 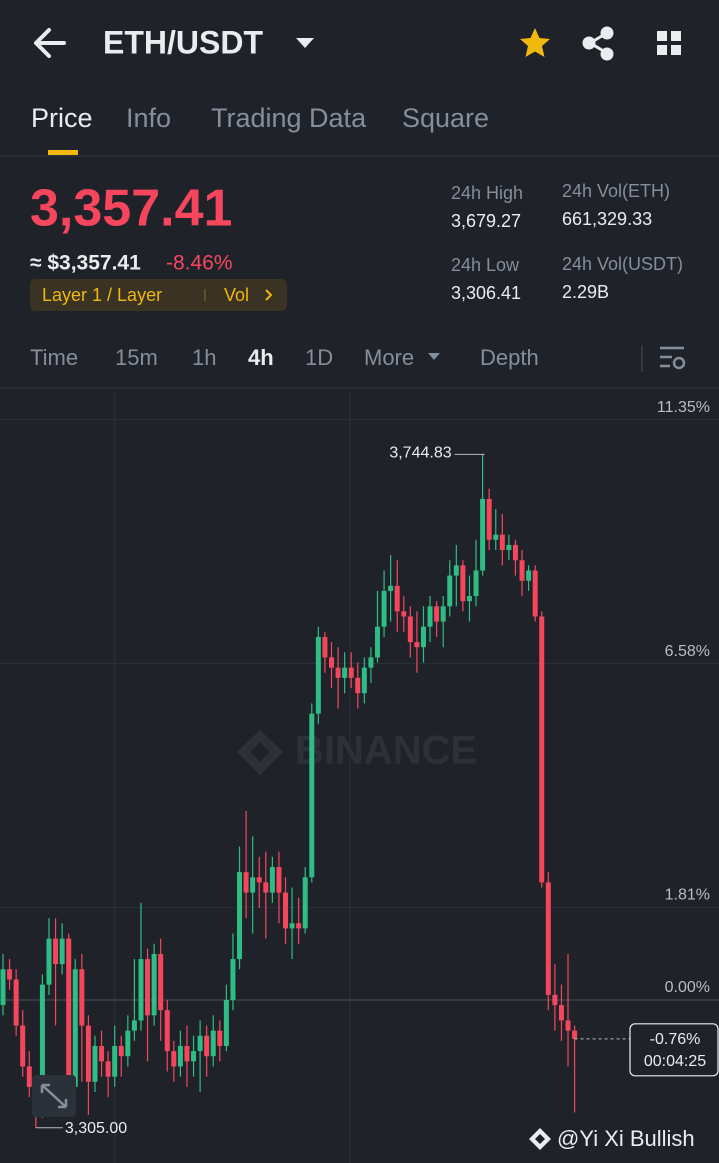 I want to click on stat-value: 661,329.33, so click(x=607, y=219).